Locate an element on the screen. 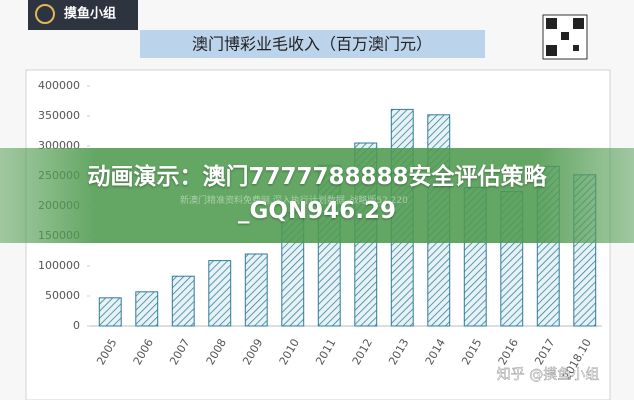 This screenshot has width=634, height=400. title-box is located at coordinates (312, 44).